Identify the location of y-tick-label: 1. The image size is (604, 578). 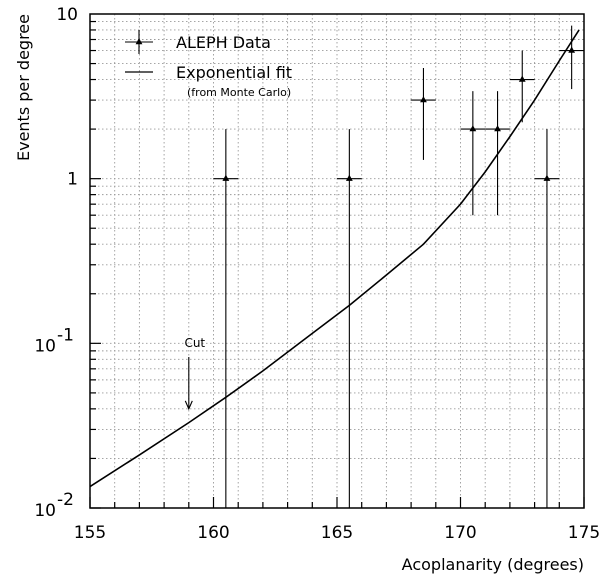
(72, 180).